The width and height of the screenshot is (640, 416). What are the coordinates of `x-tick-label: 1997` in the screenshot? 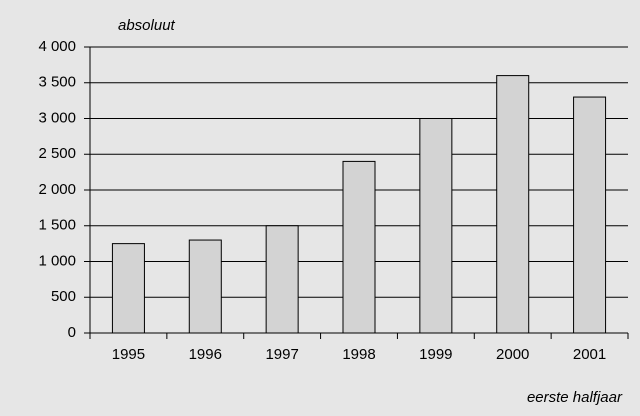 It's located at (281, 354).